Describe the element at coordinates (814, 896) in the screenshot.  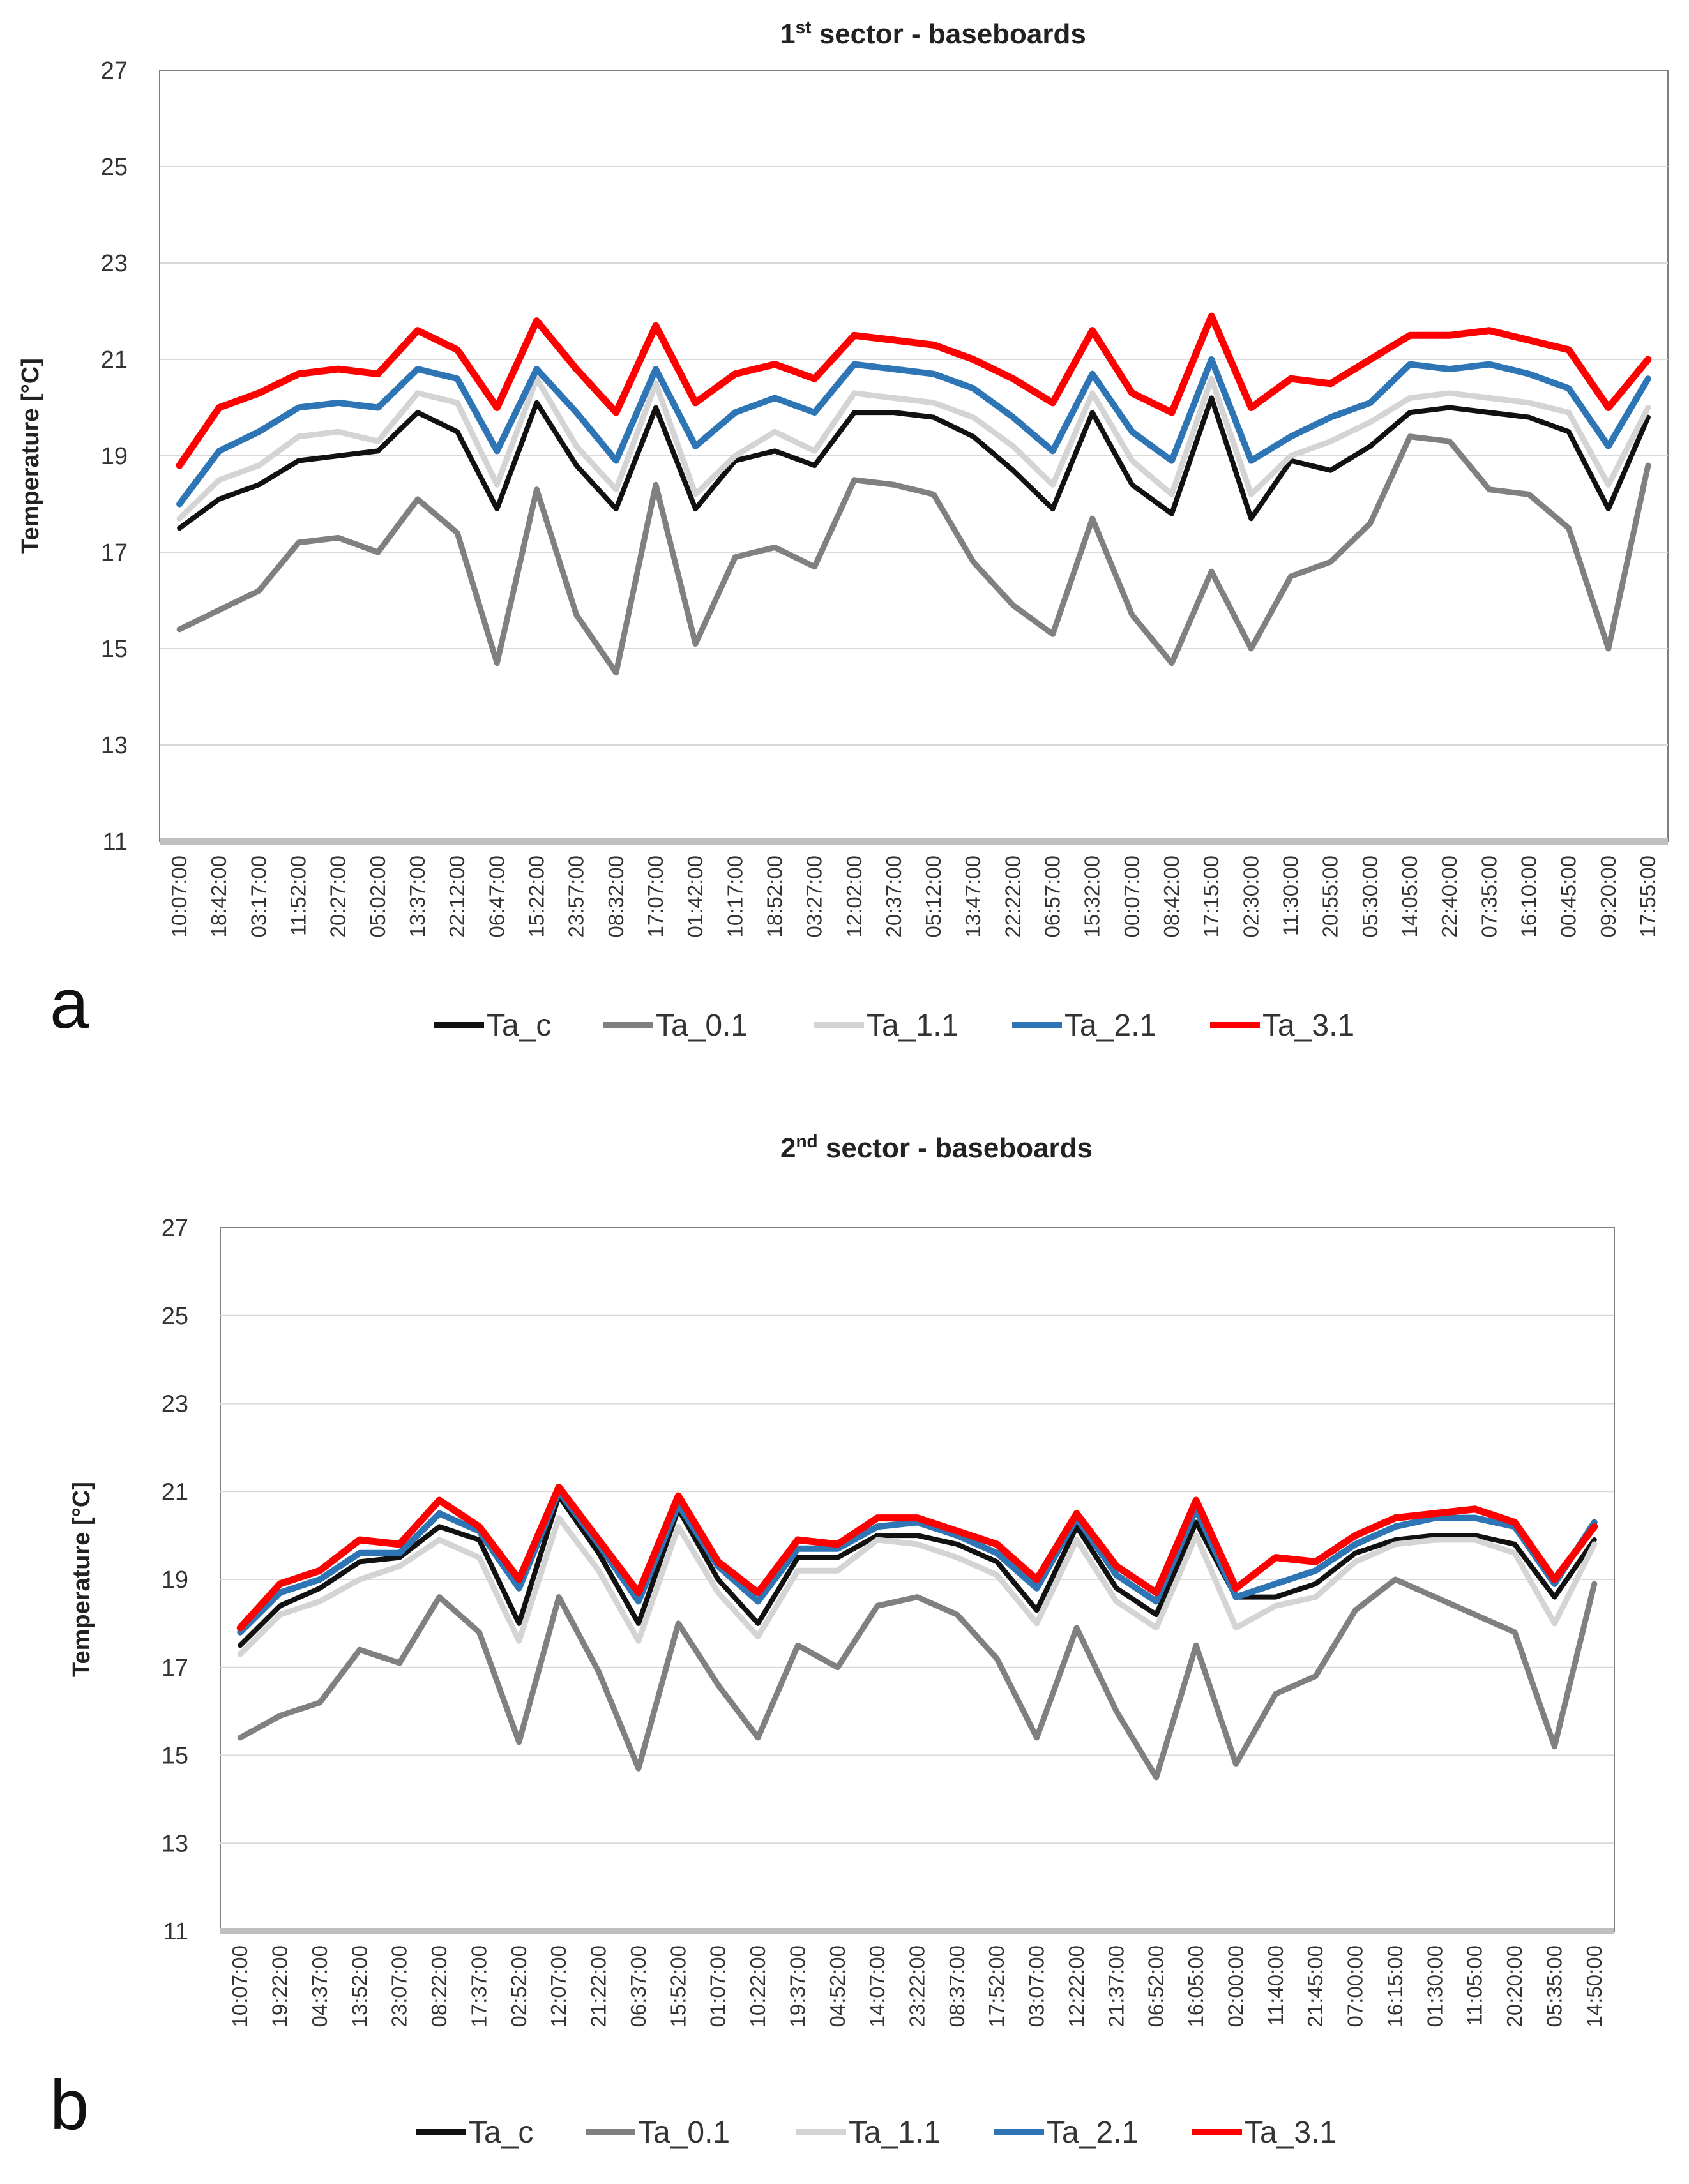
I see `x-tick-label: 03:27:00` at that location.